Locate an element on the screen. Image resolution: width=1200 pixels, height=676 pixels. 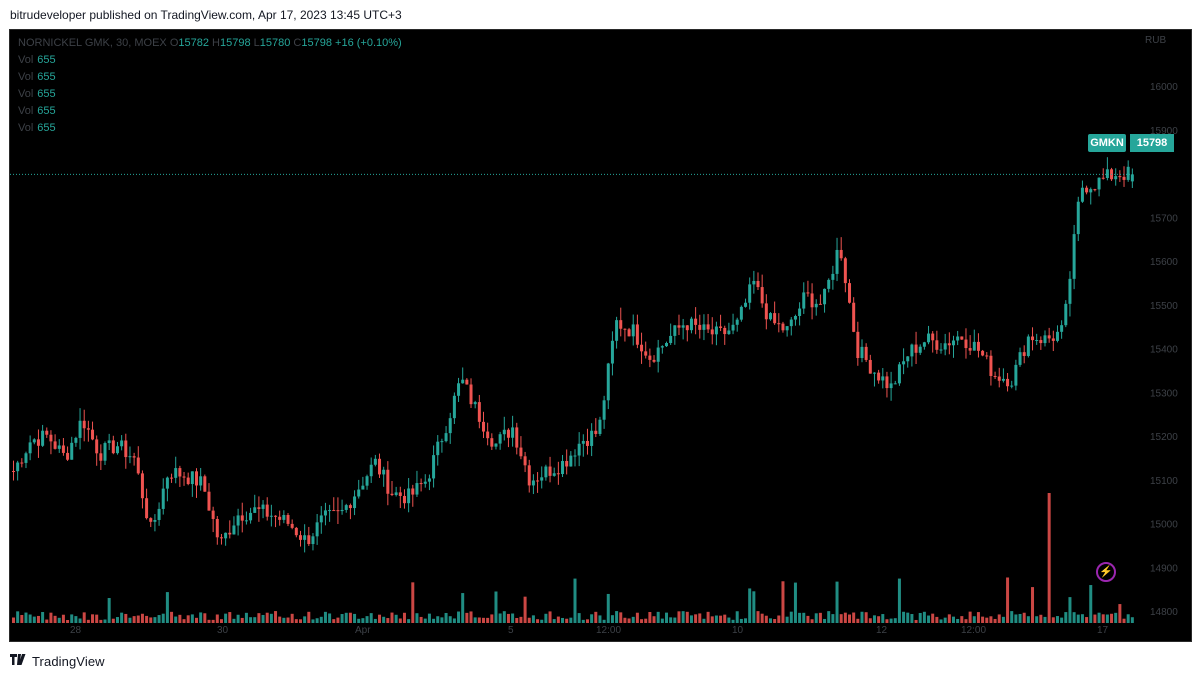
price-scale-currency: RUB is located at coordinates (1155, 40).